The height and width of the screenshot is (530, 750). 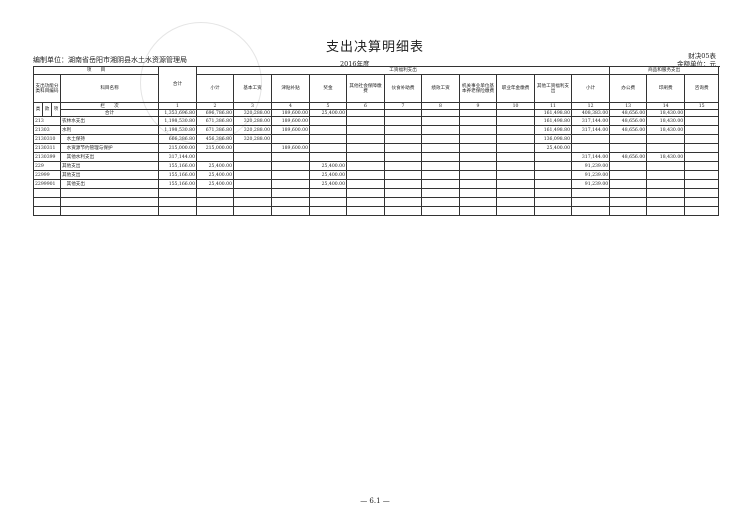 What do you see at coordinates (376, 193) in the screenshot?
I see `empty-row` at bounding box center [376, 193].